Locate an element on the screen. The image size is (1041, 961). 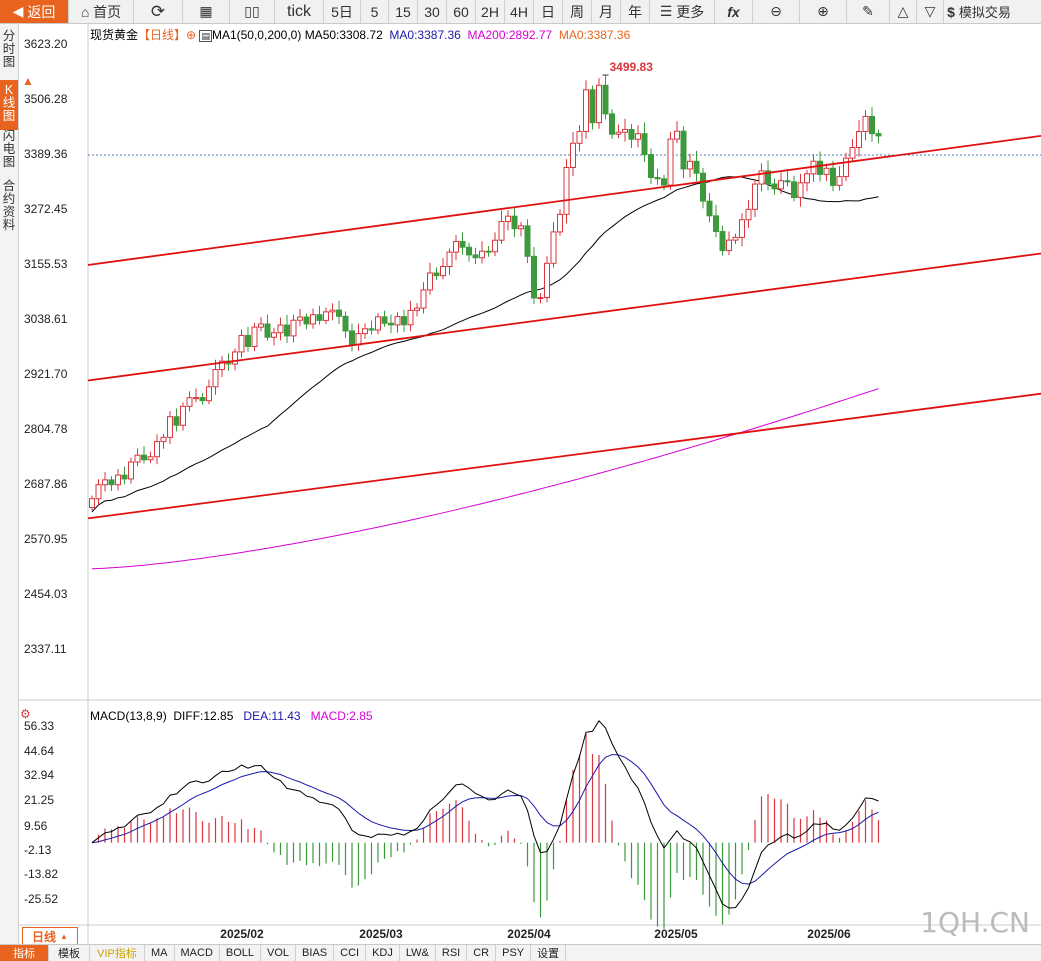
sidebar-tab-contract: 合约资料 is located at coordinates (9, 205).